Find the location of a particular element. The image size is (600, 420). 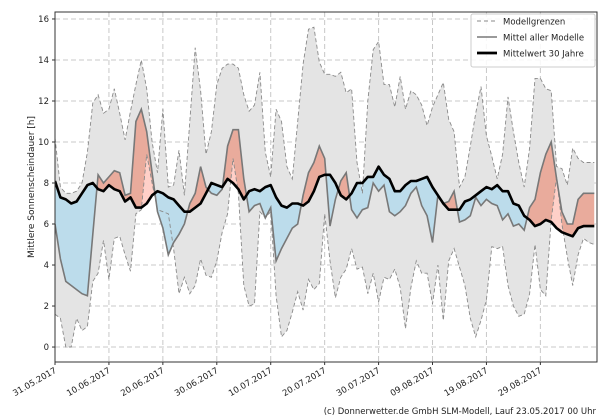

x-tick-label: 30.07.2017 is located at coordinates (358, 382).